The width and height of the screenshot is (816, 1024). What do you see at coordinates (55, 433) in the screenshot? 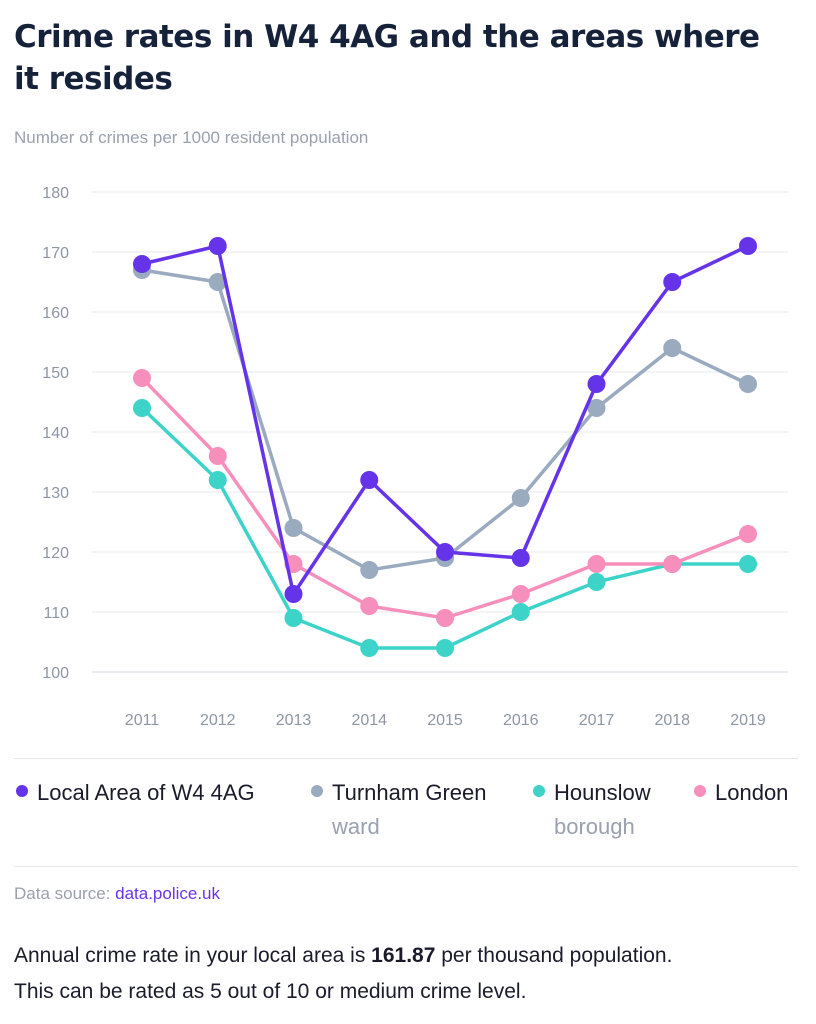
I see `y-tick-label: 140` at bounding box center [55, 433].